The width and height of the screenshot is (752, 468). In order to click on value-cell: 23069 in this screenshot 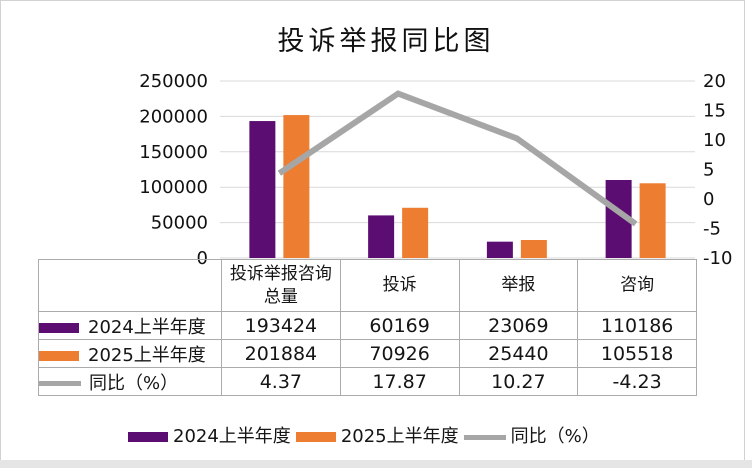, I will do `click(518, 325)`.